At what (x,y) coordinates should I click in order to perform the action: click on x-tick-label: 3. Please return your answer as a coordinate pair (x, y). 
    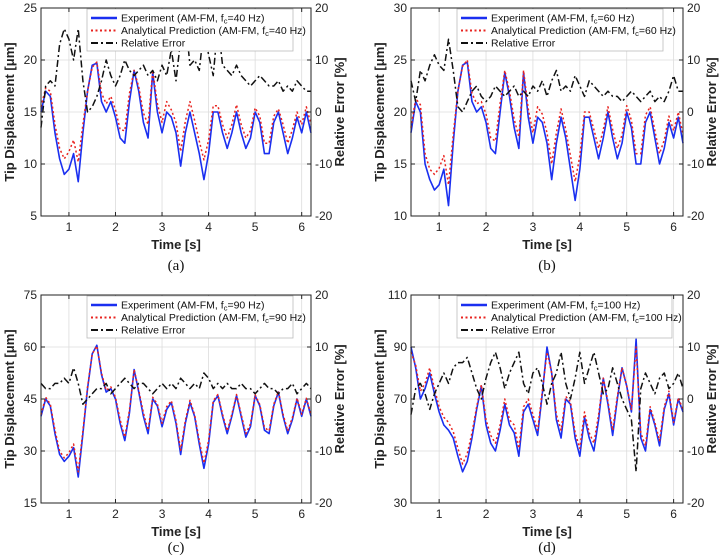
    Looking at the image, I should click on (162, 227).